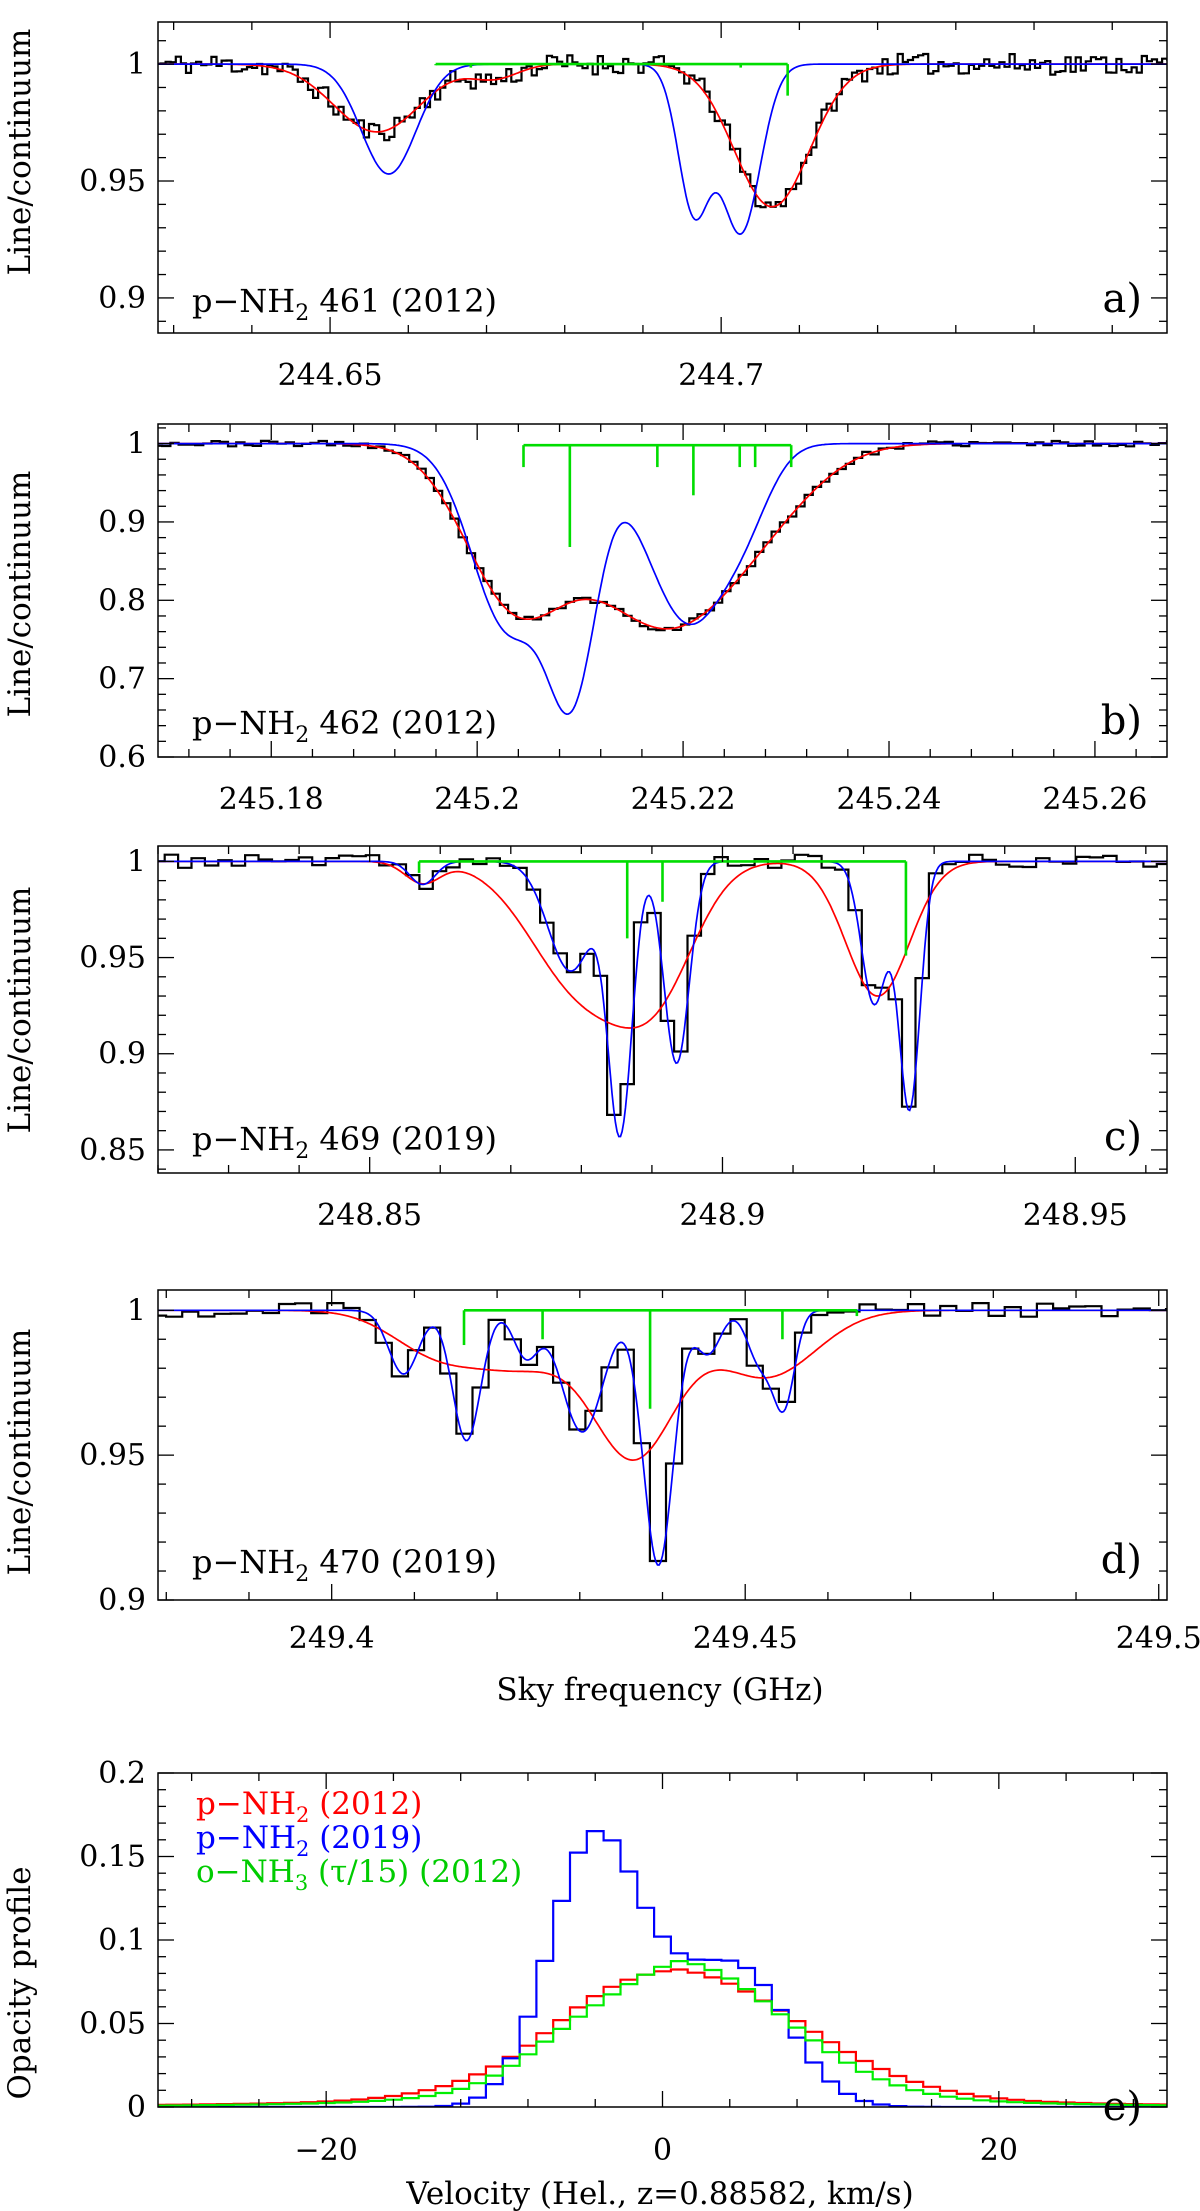  I want to click on series-data-b, so click(662, 535).